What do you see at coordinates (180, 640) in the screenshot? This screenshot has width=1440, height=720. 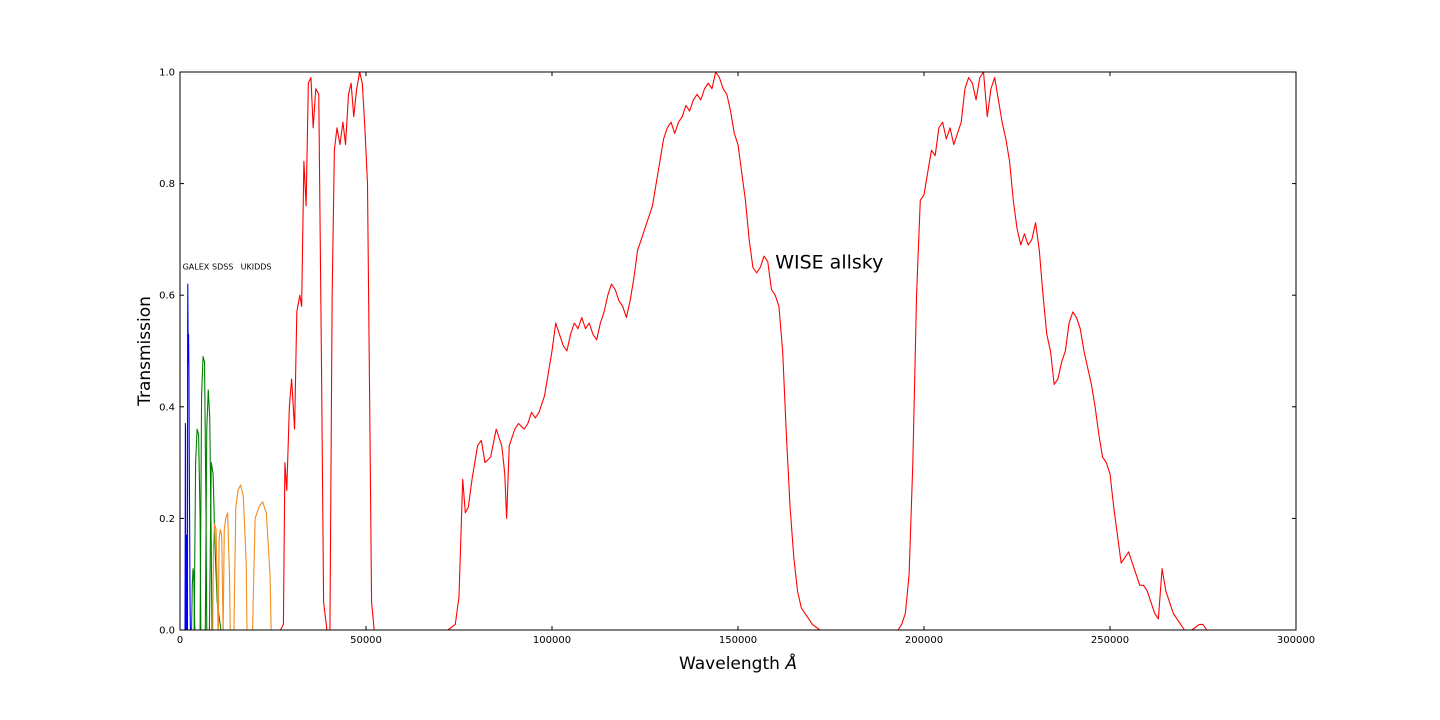 I see `x-tick-label: 0` at bounding box center [180, 640].